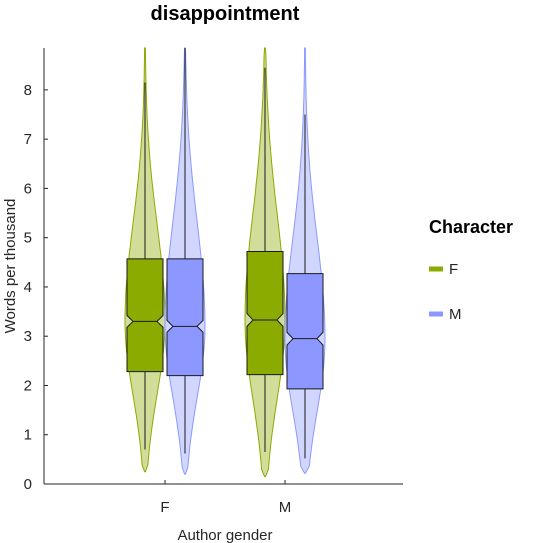  I want to click on y-tick-label: 7, so click(28, 139).